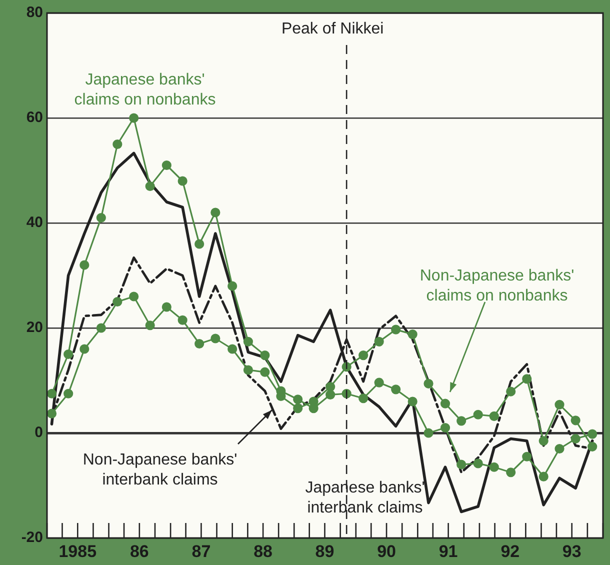  Describe the element at coordinates (32, 537) in the screenshot. I see `y-tick-label: -20` at that location.